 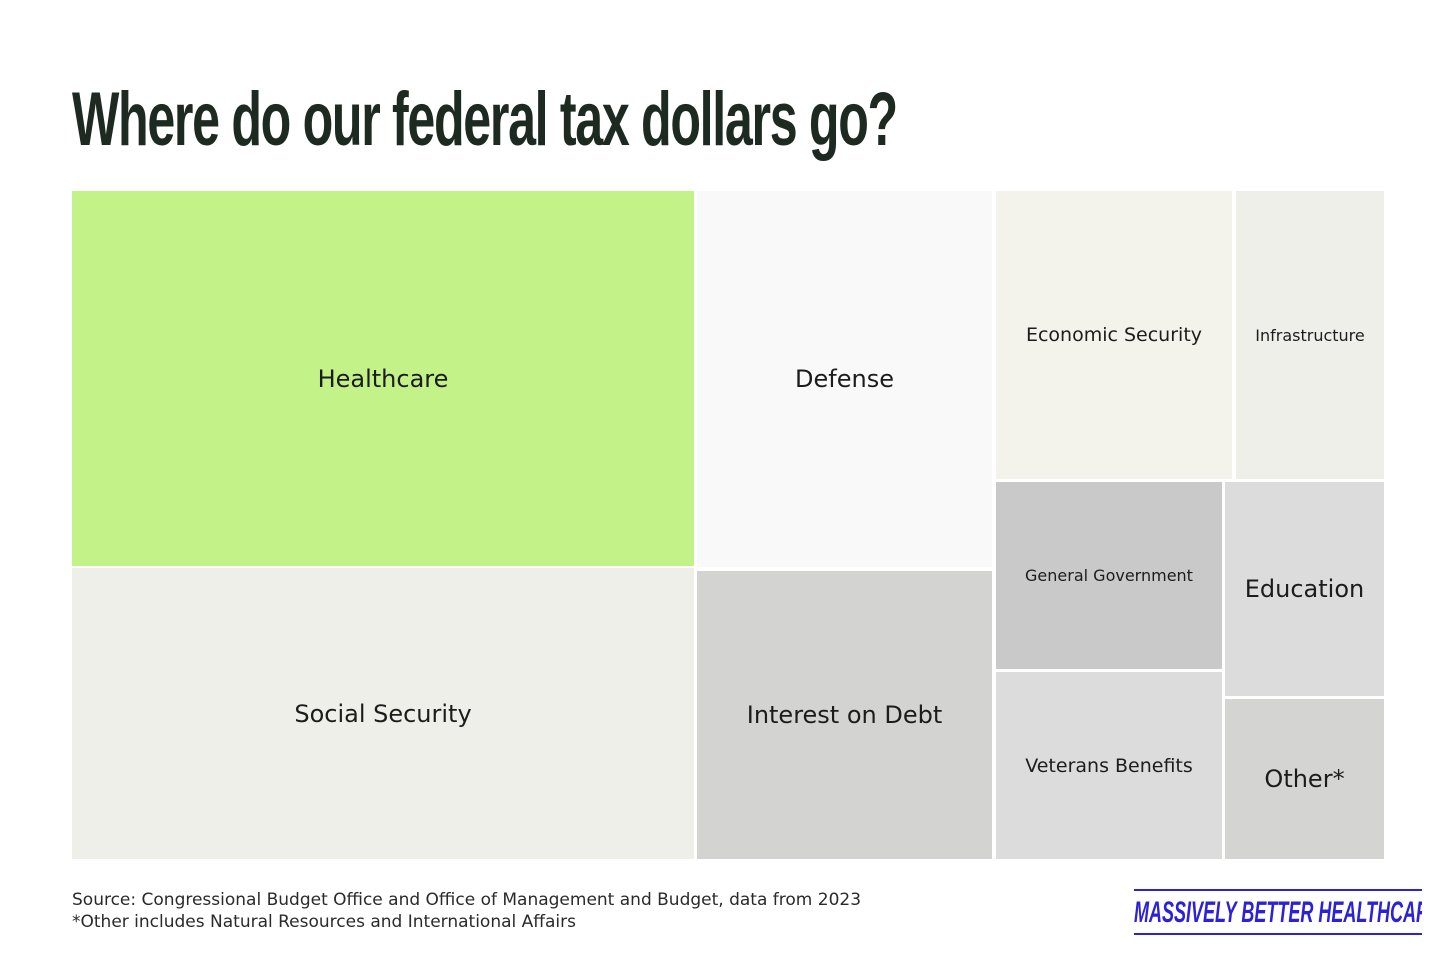 I want to click on tile-label-interest-on-debt: Interest on Debt, so click(x=844, y=715).